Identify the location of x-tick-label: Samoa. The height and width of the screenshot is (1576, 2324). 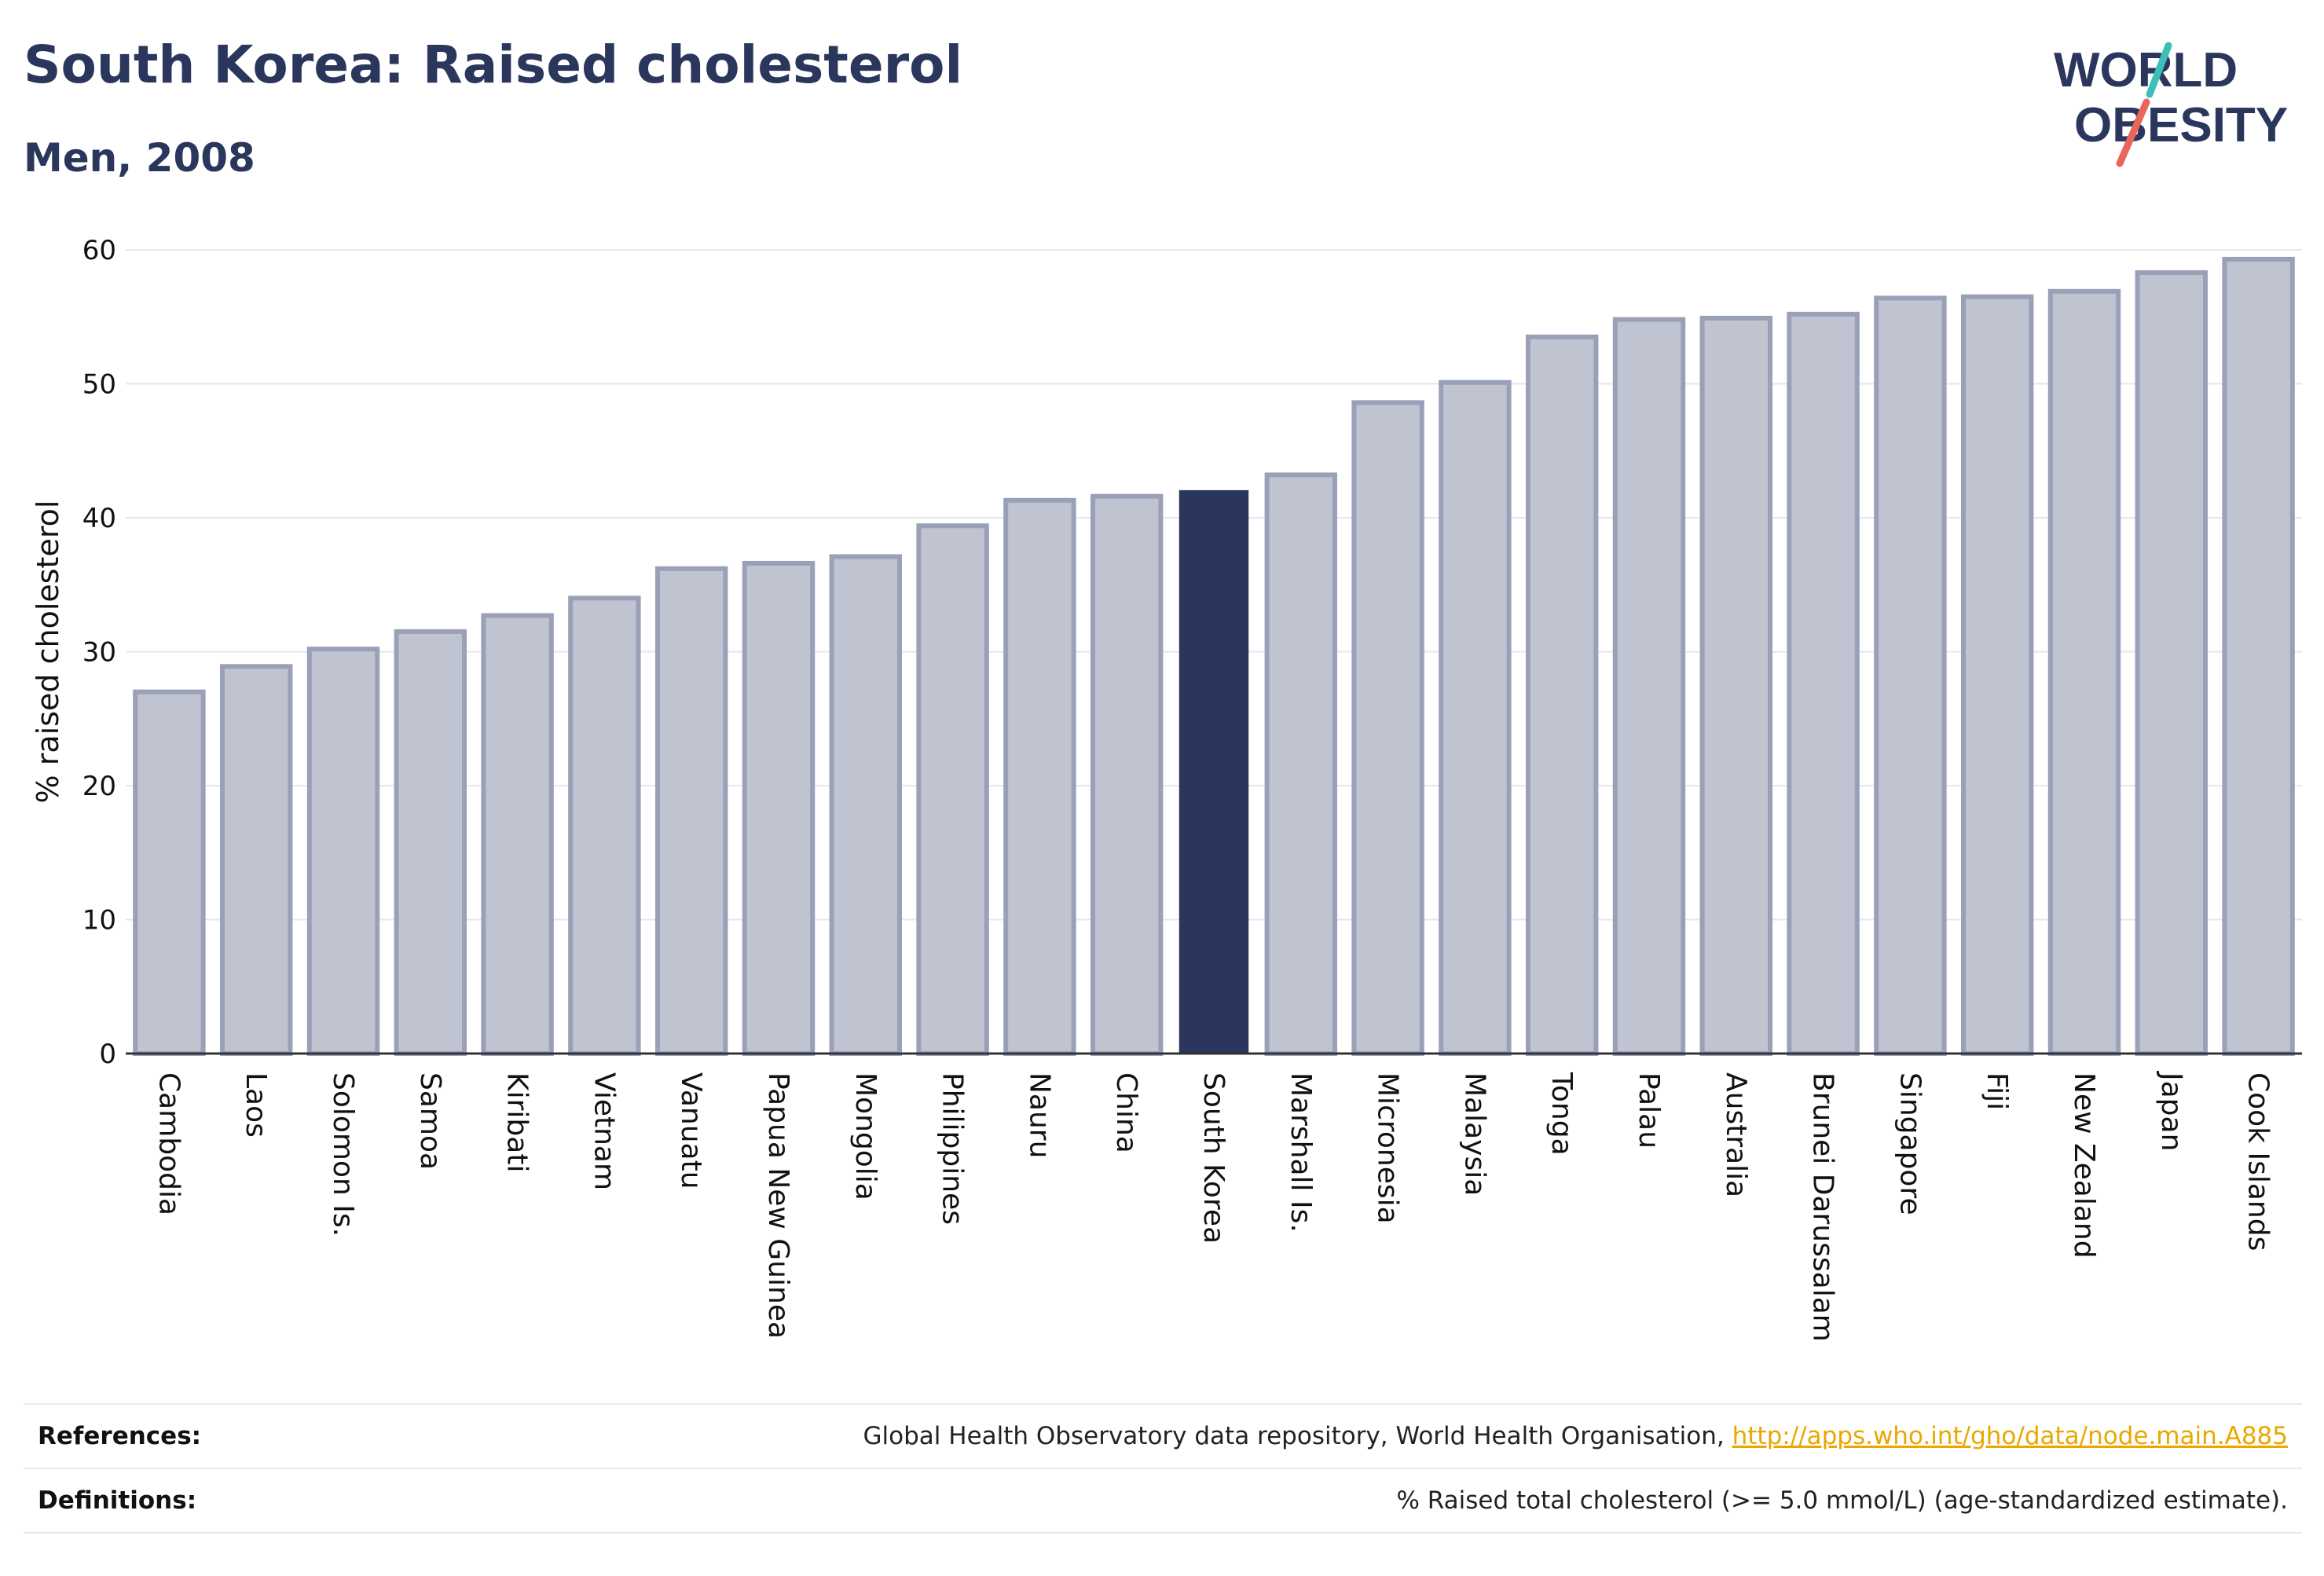
(430, 1121).